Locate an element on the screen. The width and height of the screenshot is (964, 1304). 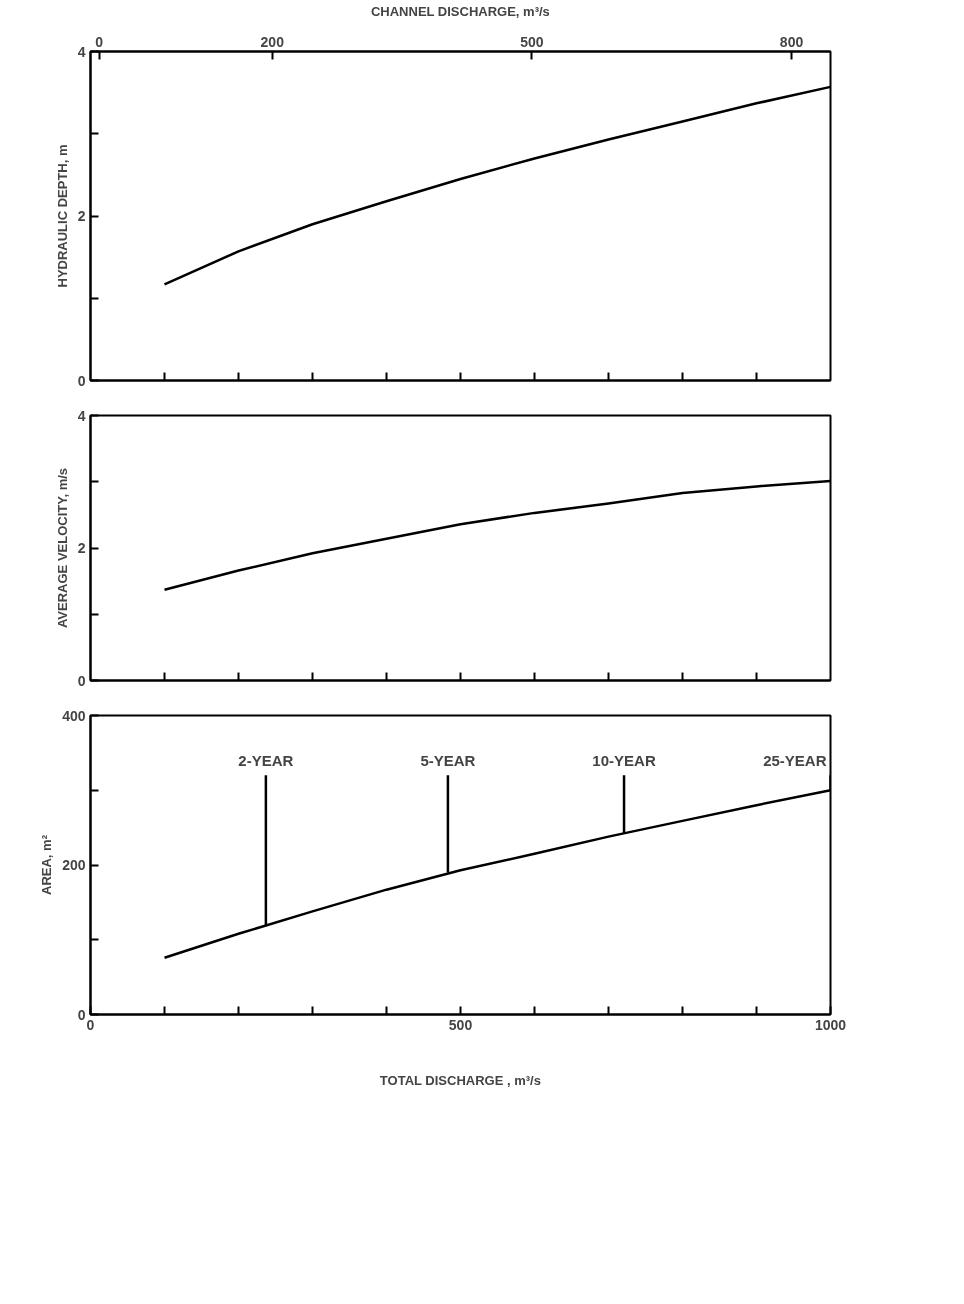
x-tick-label: 1000 is located at coordinates (830, 1024).